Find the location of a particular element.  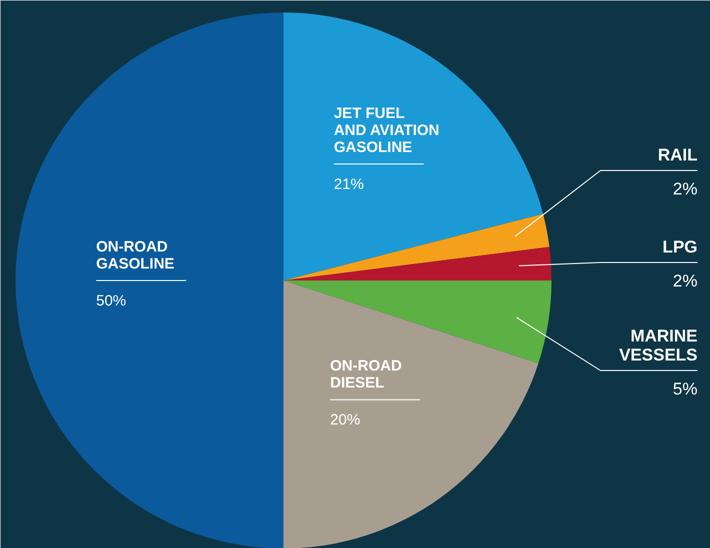

slice-label: MARINE VESSELS is located at coordinates (658, 345).